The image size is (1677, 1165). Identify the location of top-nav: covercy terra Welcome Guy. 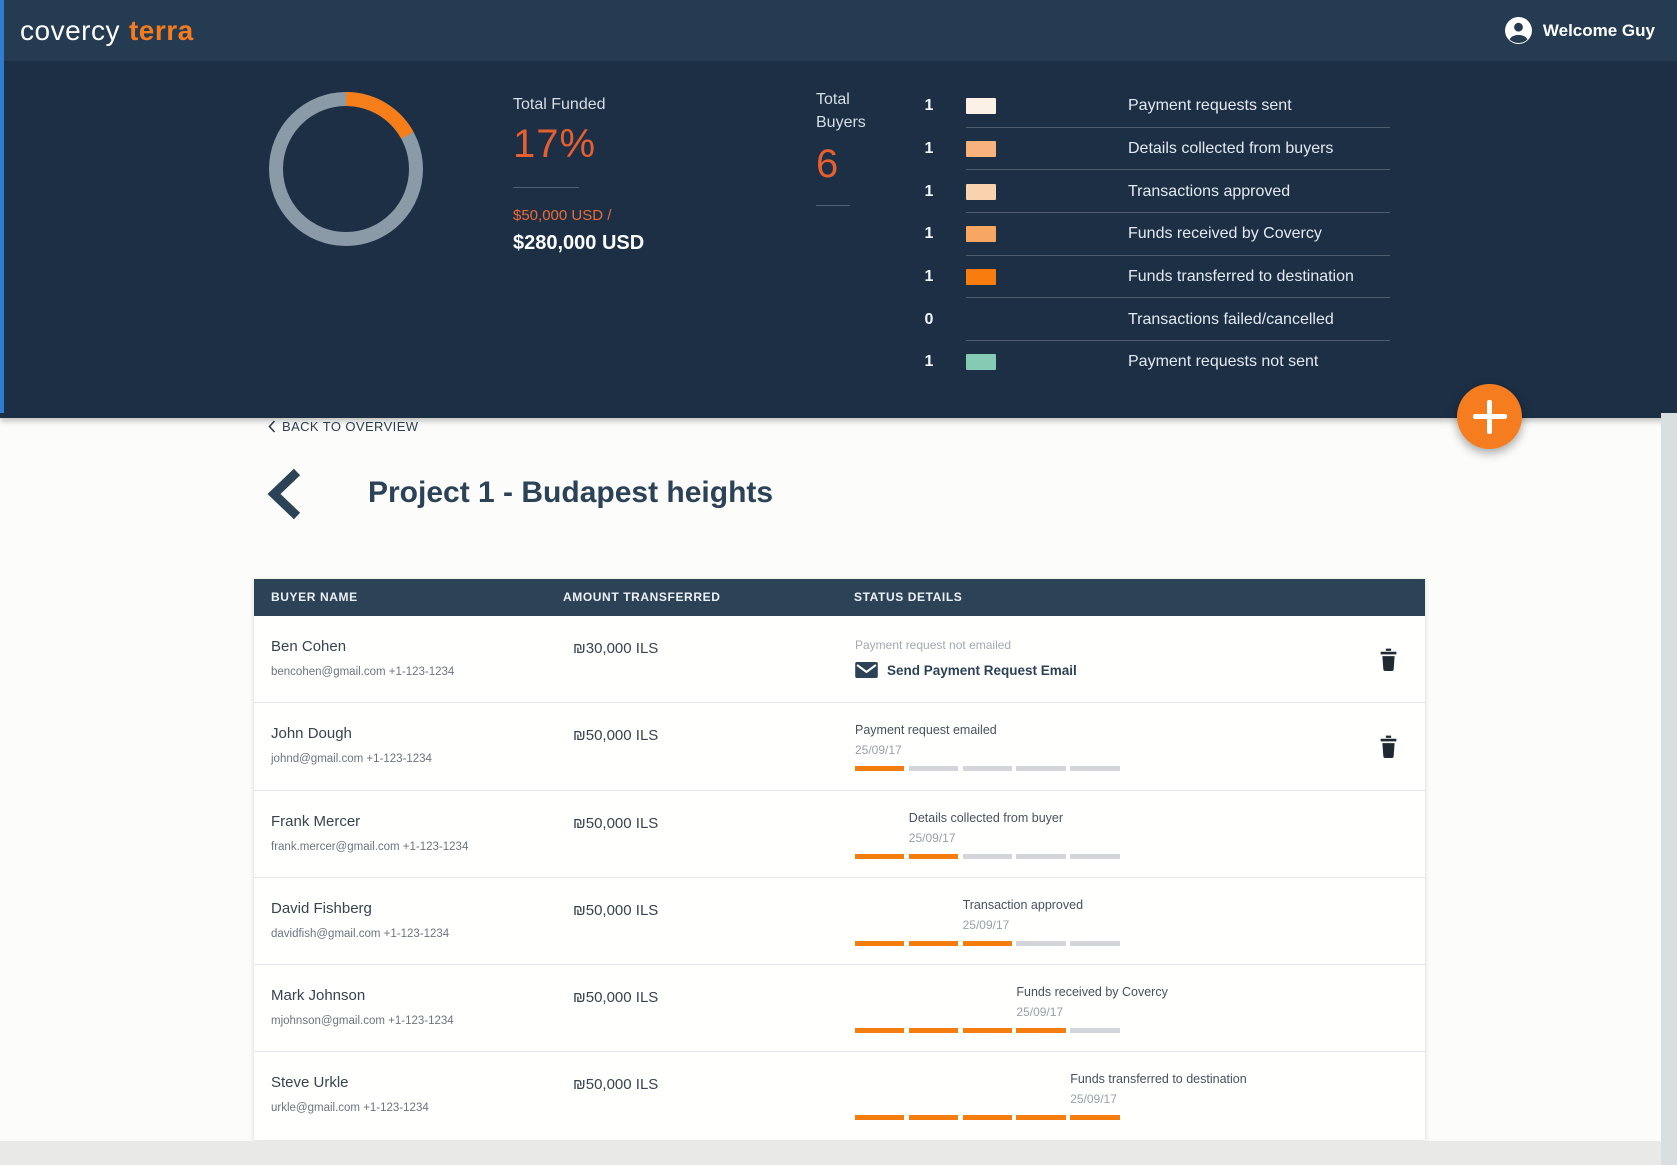
(838, 30).